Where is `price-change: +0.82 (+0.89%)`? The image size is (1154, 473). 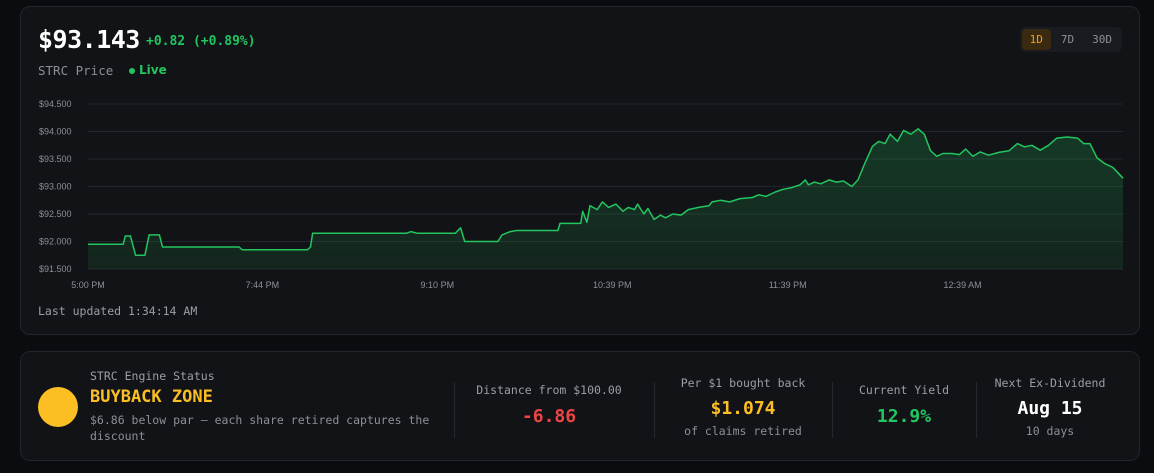 price-change: +0.82 (+0.89%) is located at coordinates (201, 41).